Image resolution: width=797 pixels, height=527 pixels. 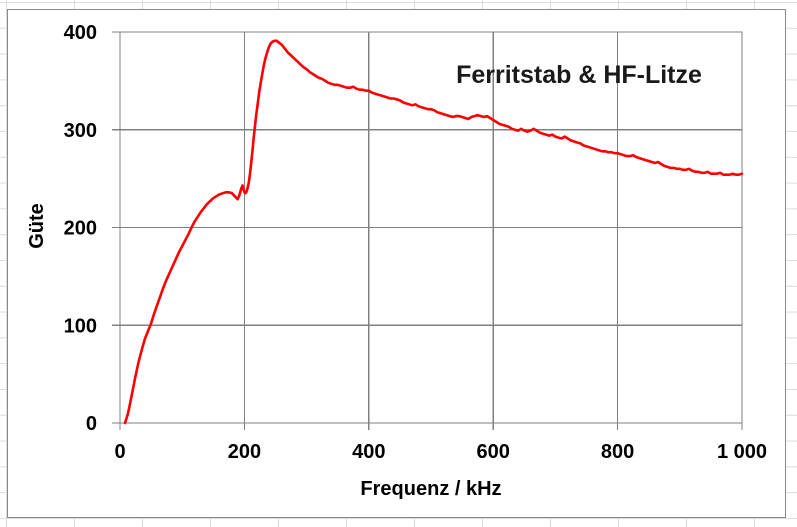 I want to click on y-tick-label-0: 0, so click(x=91, y=424).